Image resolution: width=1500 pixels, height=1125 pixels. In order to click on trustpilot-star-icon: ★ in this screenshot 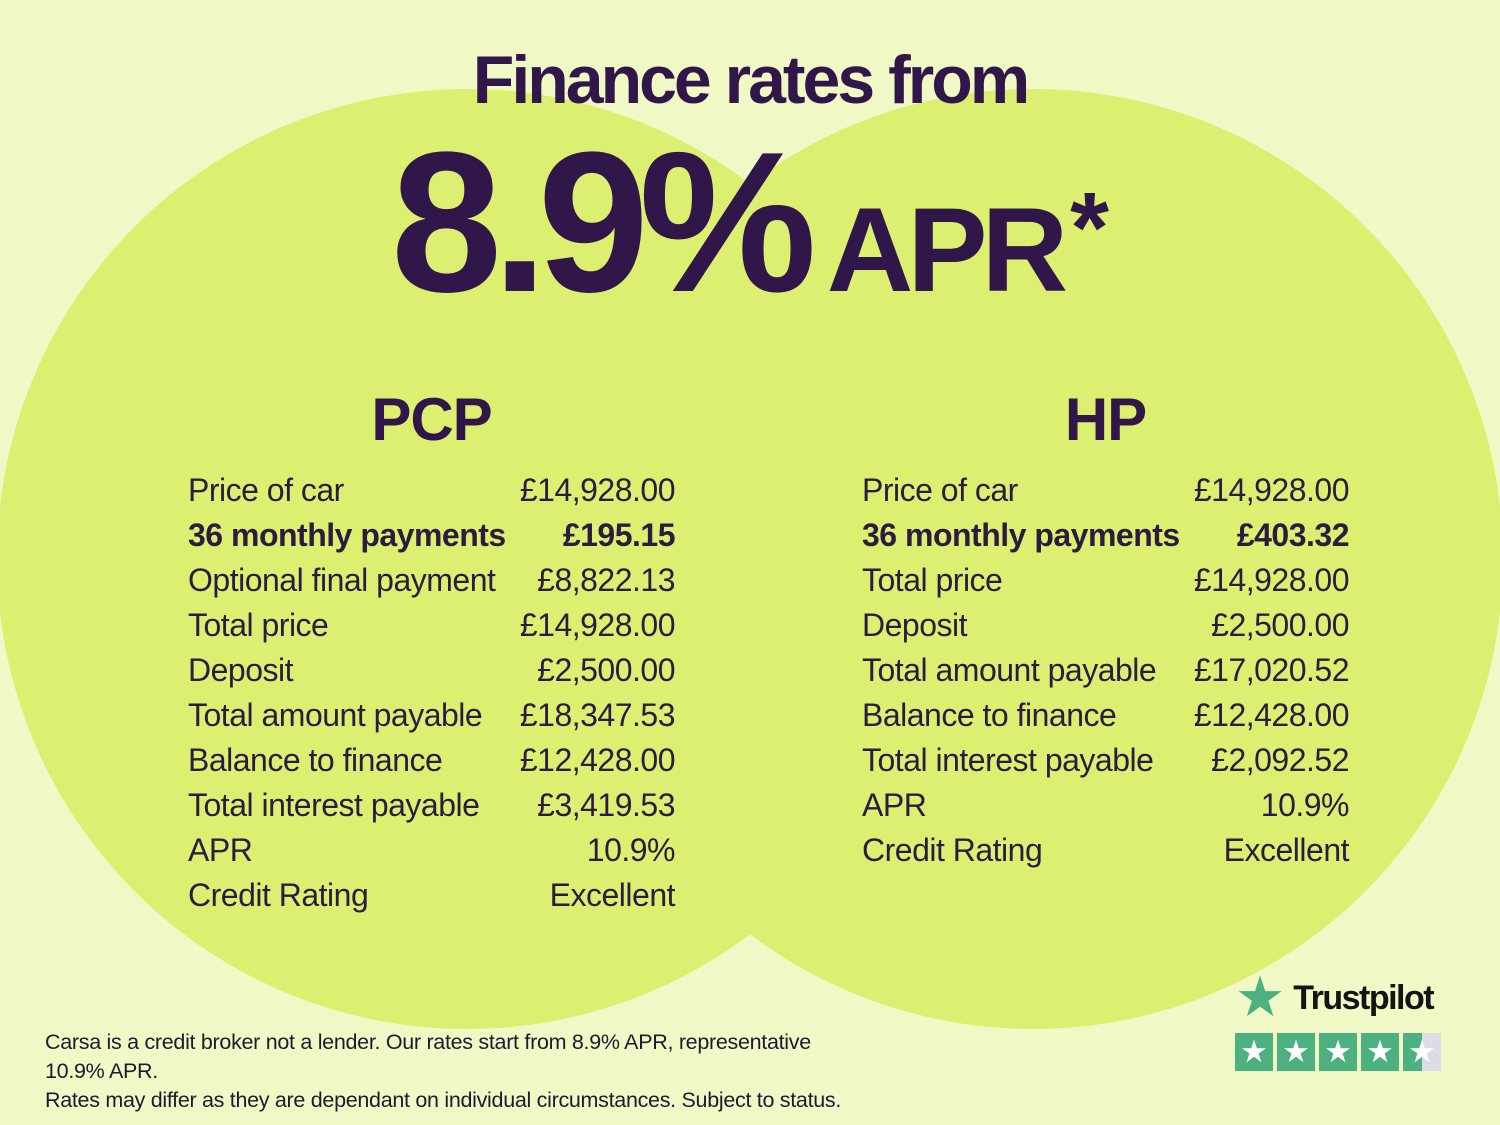, I will do `click(1260, 997)`.